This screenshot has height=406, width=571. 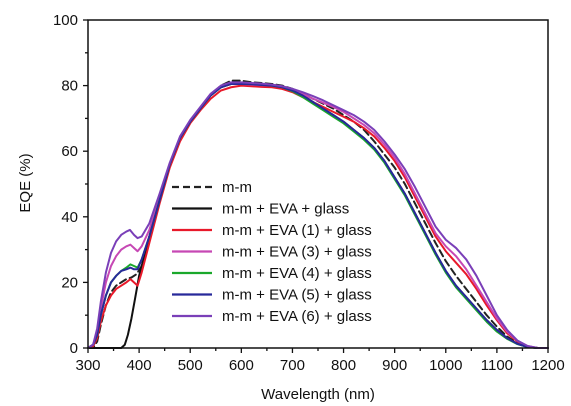 I want to click on legend-label-3: m-m + EVA (1) + glass, so click(x=297, y=230).